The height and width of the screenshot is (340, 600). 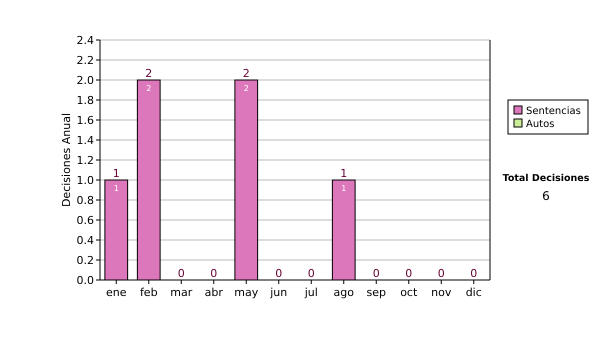 What do you see at coordinates (474, 292) in the screenshot?
I see `x-tick-label: dic` at bounding box center [474, 292].